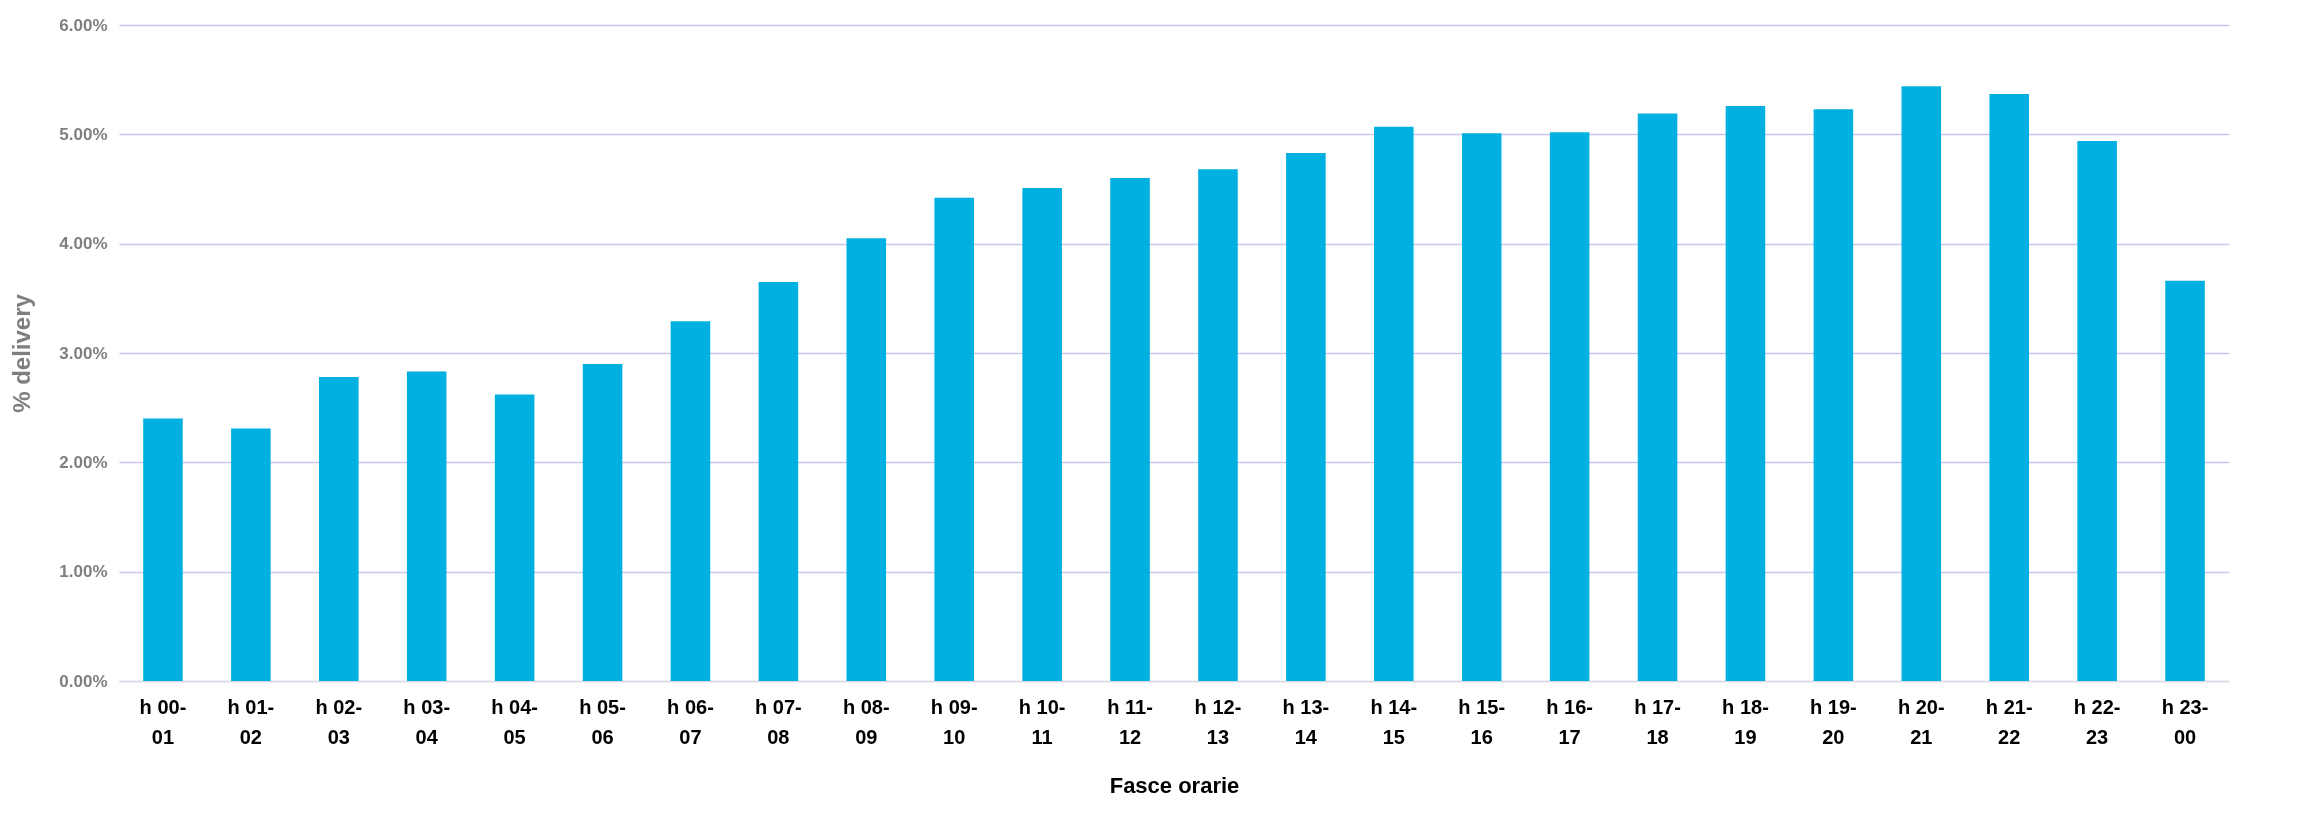 Image resolution: width=2298 pixels, height=837 pixels. I want to click on x-tick-label: h 01-02, so click(251, 721).